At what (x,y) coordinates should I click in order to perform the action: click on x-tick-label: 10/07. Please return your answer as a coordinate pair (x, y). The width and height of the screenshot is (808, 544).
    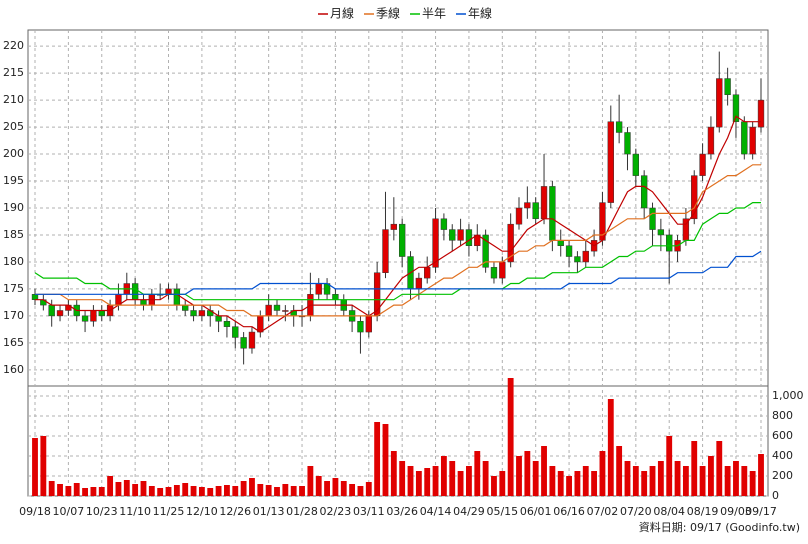
    Looking at the image, I should click on (69, 511).